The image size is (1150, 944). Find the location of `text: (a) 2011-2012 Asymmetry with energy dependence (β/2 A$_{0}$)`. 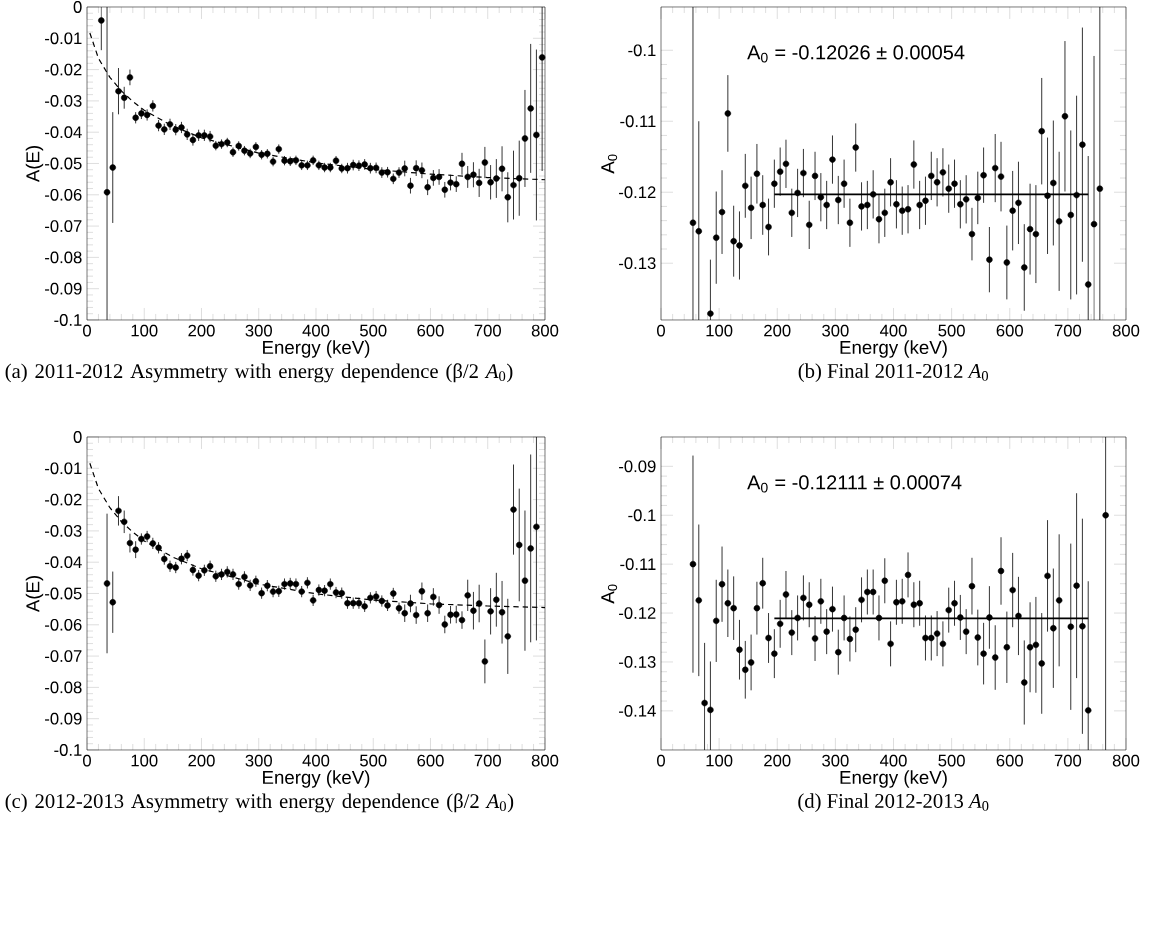

text: (a) 2011-2012 Asymmetry with energy dependence (β/2 A$_{0}$) is located at coordinates (259, 373).